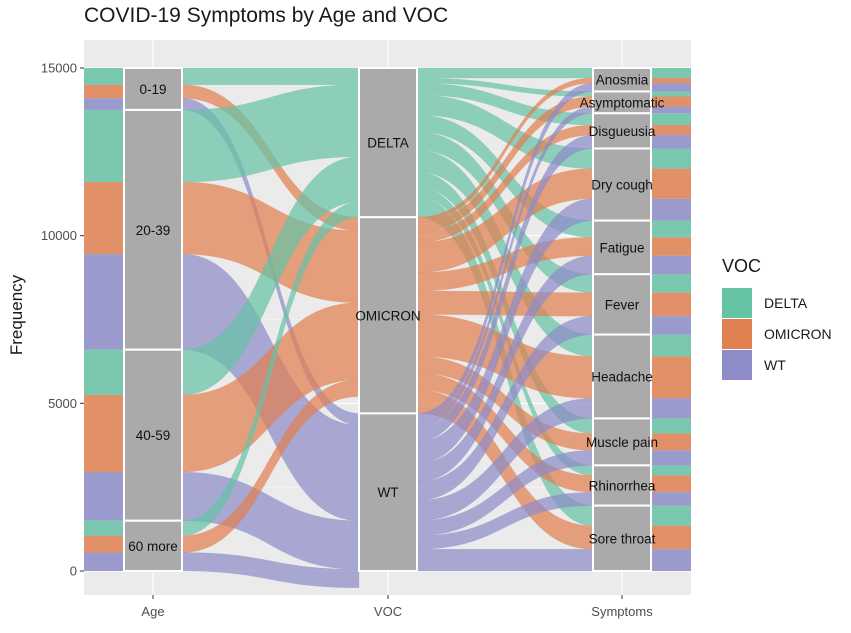  I want to click on stratum-label-symptoms-muscle-pain: Muscle pain, so click(622, 442).